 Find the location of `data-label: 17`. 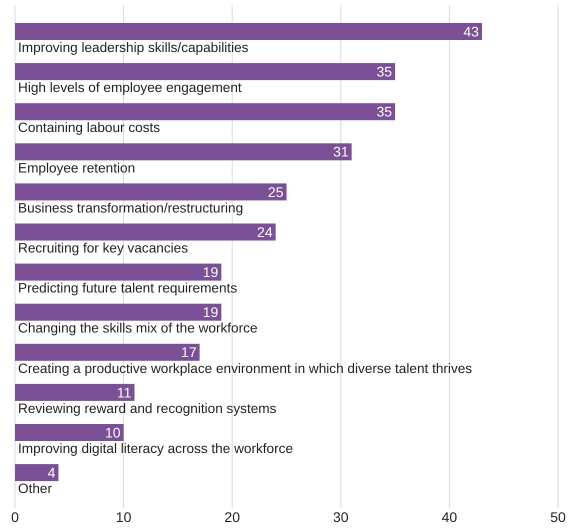

data-label: 17 is located at coordinates (189, 352).